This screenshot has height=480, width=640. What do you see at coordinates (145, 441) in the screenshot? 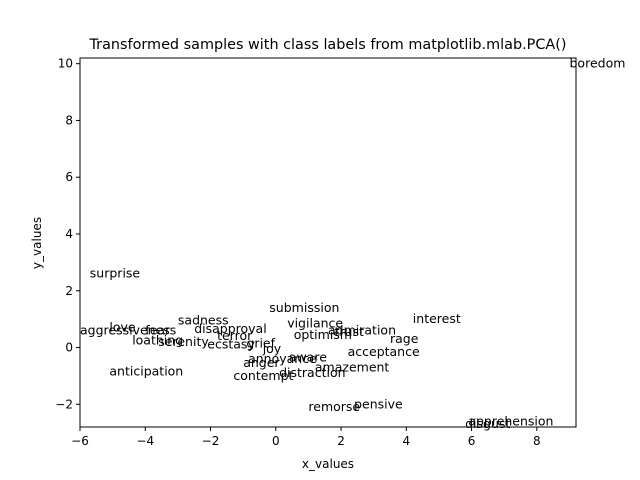
I see `x-tick-label: −4` at bounding box center [145, 441].